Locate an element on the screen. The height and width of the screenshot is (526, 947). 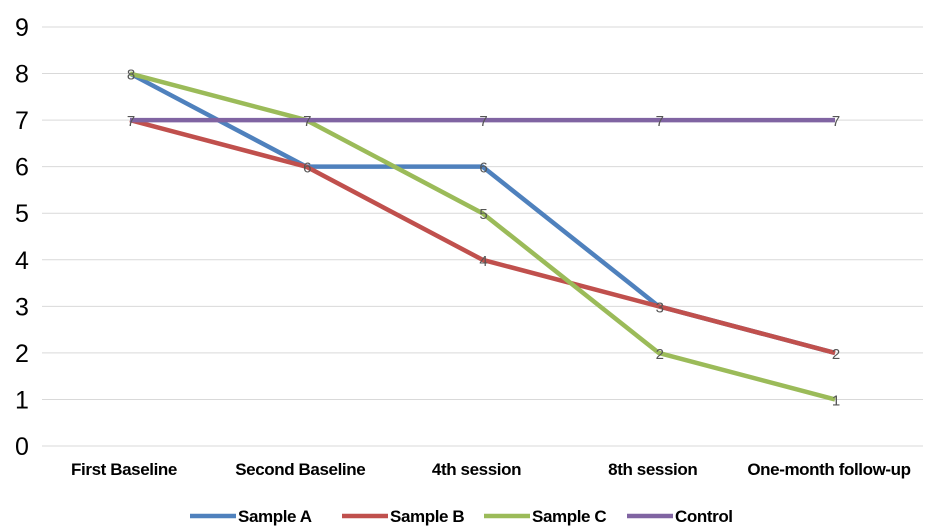
y-tick-label-9: 9 is located at coordinates (22, 28).